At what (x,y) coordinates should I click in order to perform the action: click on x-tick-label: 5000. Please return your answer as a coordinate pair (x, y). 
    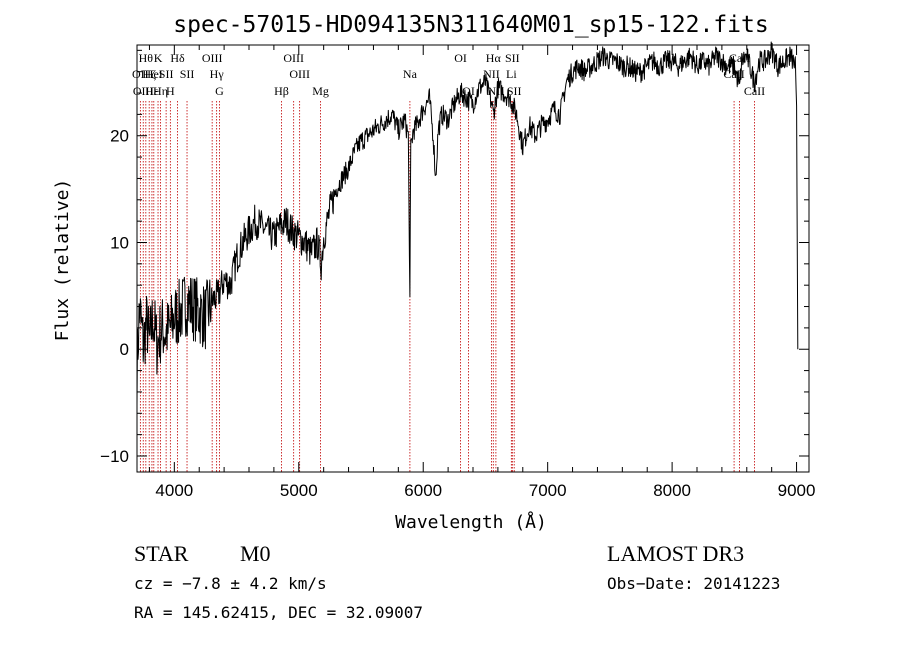
    Looking at the image, I should click on (299, 490).